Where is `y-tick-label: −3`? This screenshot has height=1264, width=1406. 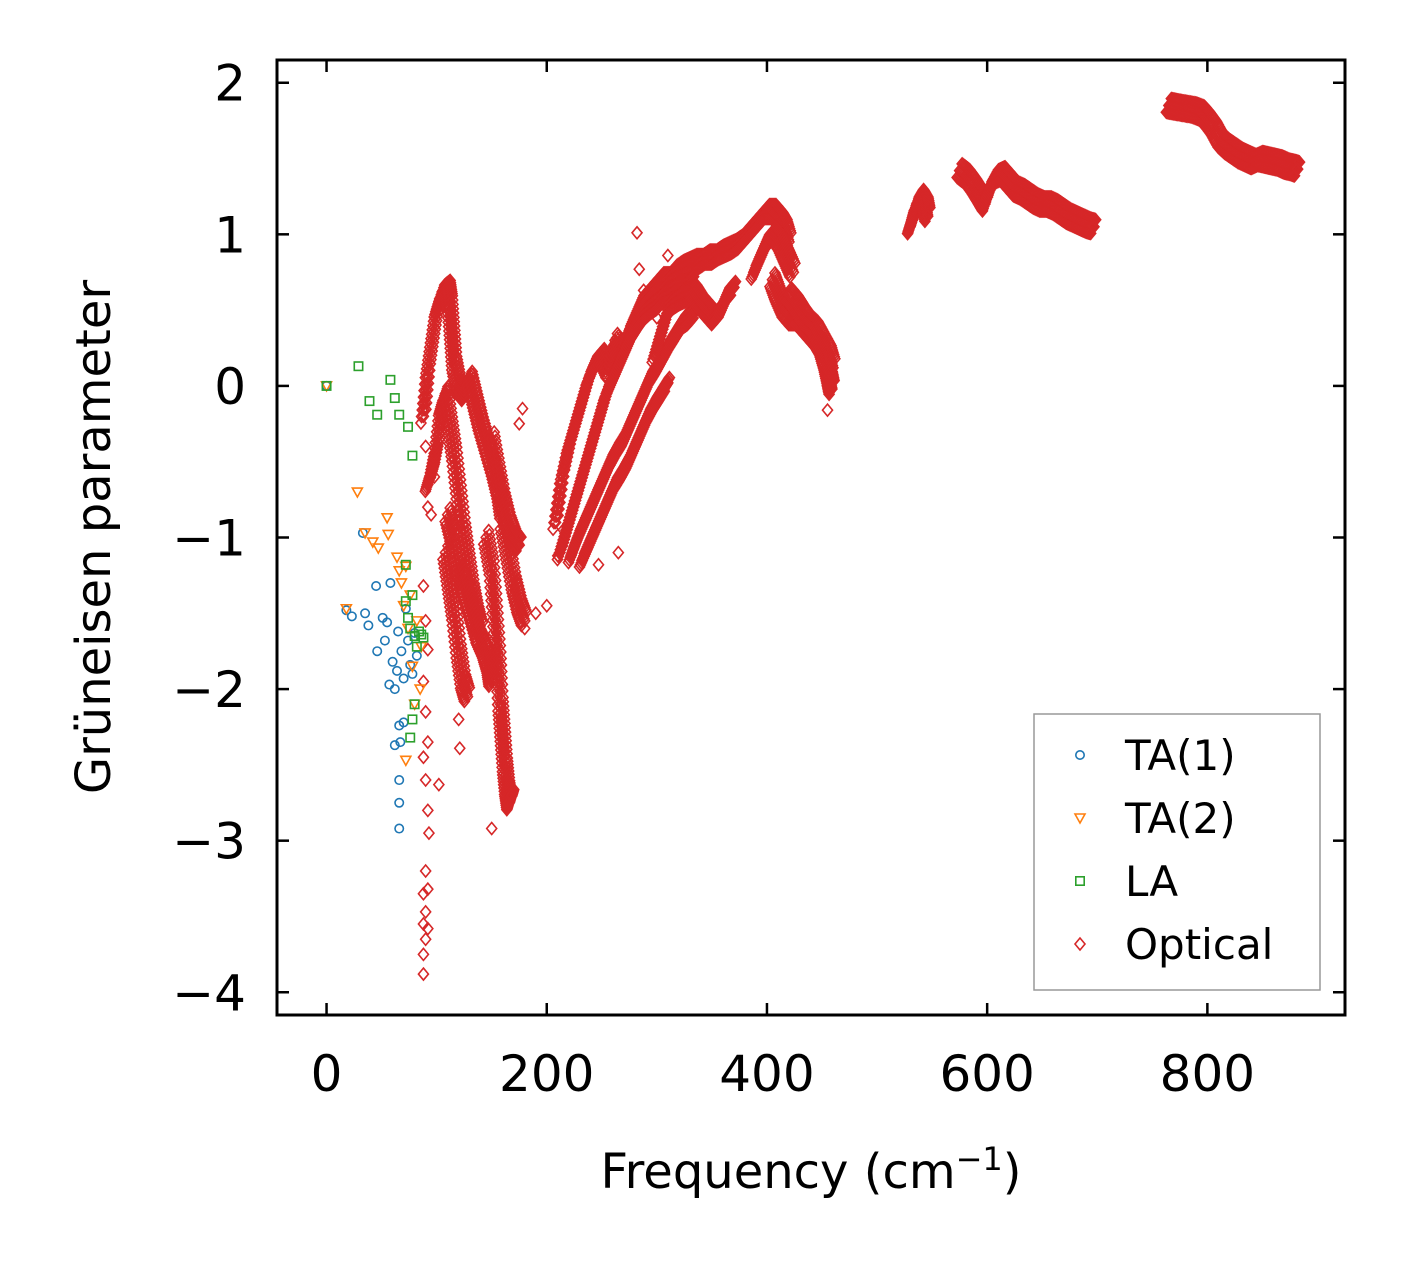
y-tick-label: −3 is located at coordinates (209, 842).